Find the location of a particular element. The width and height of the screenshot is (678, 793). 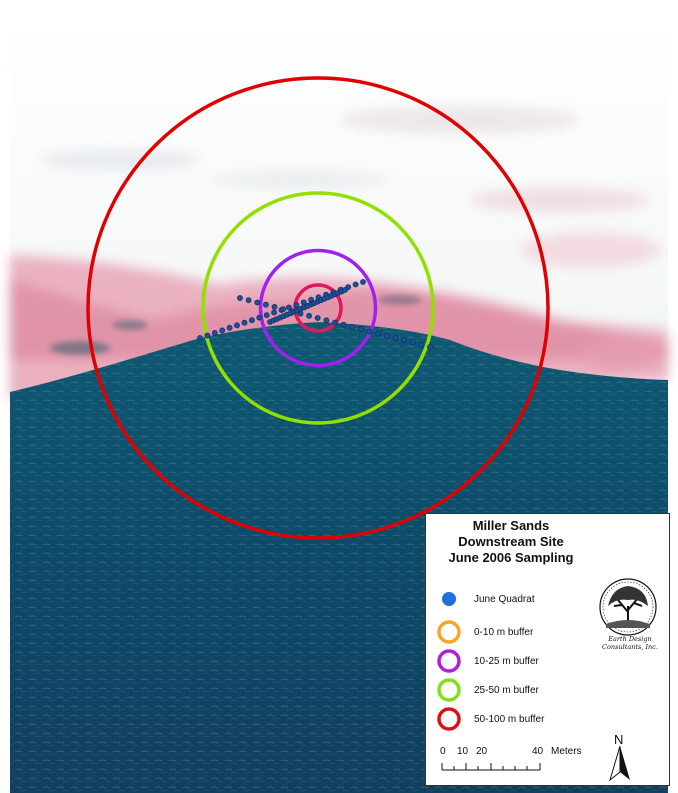

legend-item-buffer-50-100: 50-100 m buffer is located at coordinates (490, 719).